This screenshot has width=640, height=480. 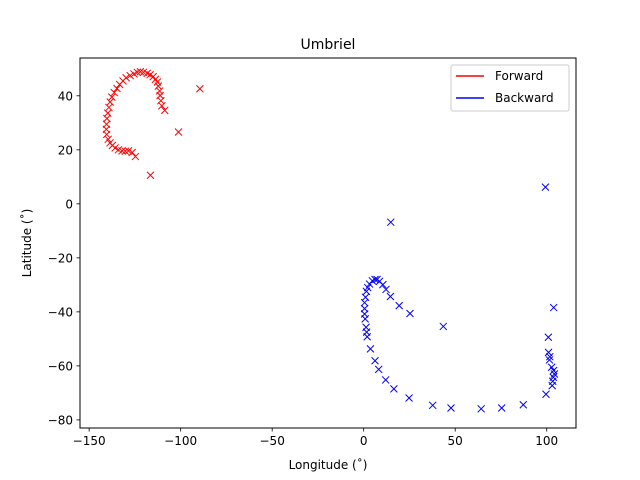 I want to click on legend-forward-label: Forward, so click(x=519, y=76).